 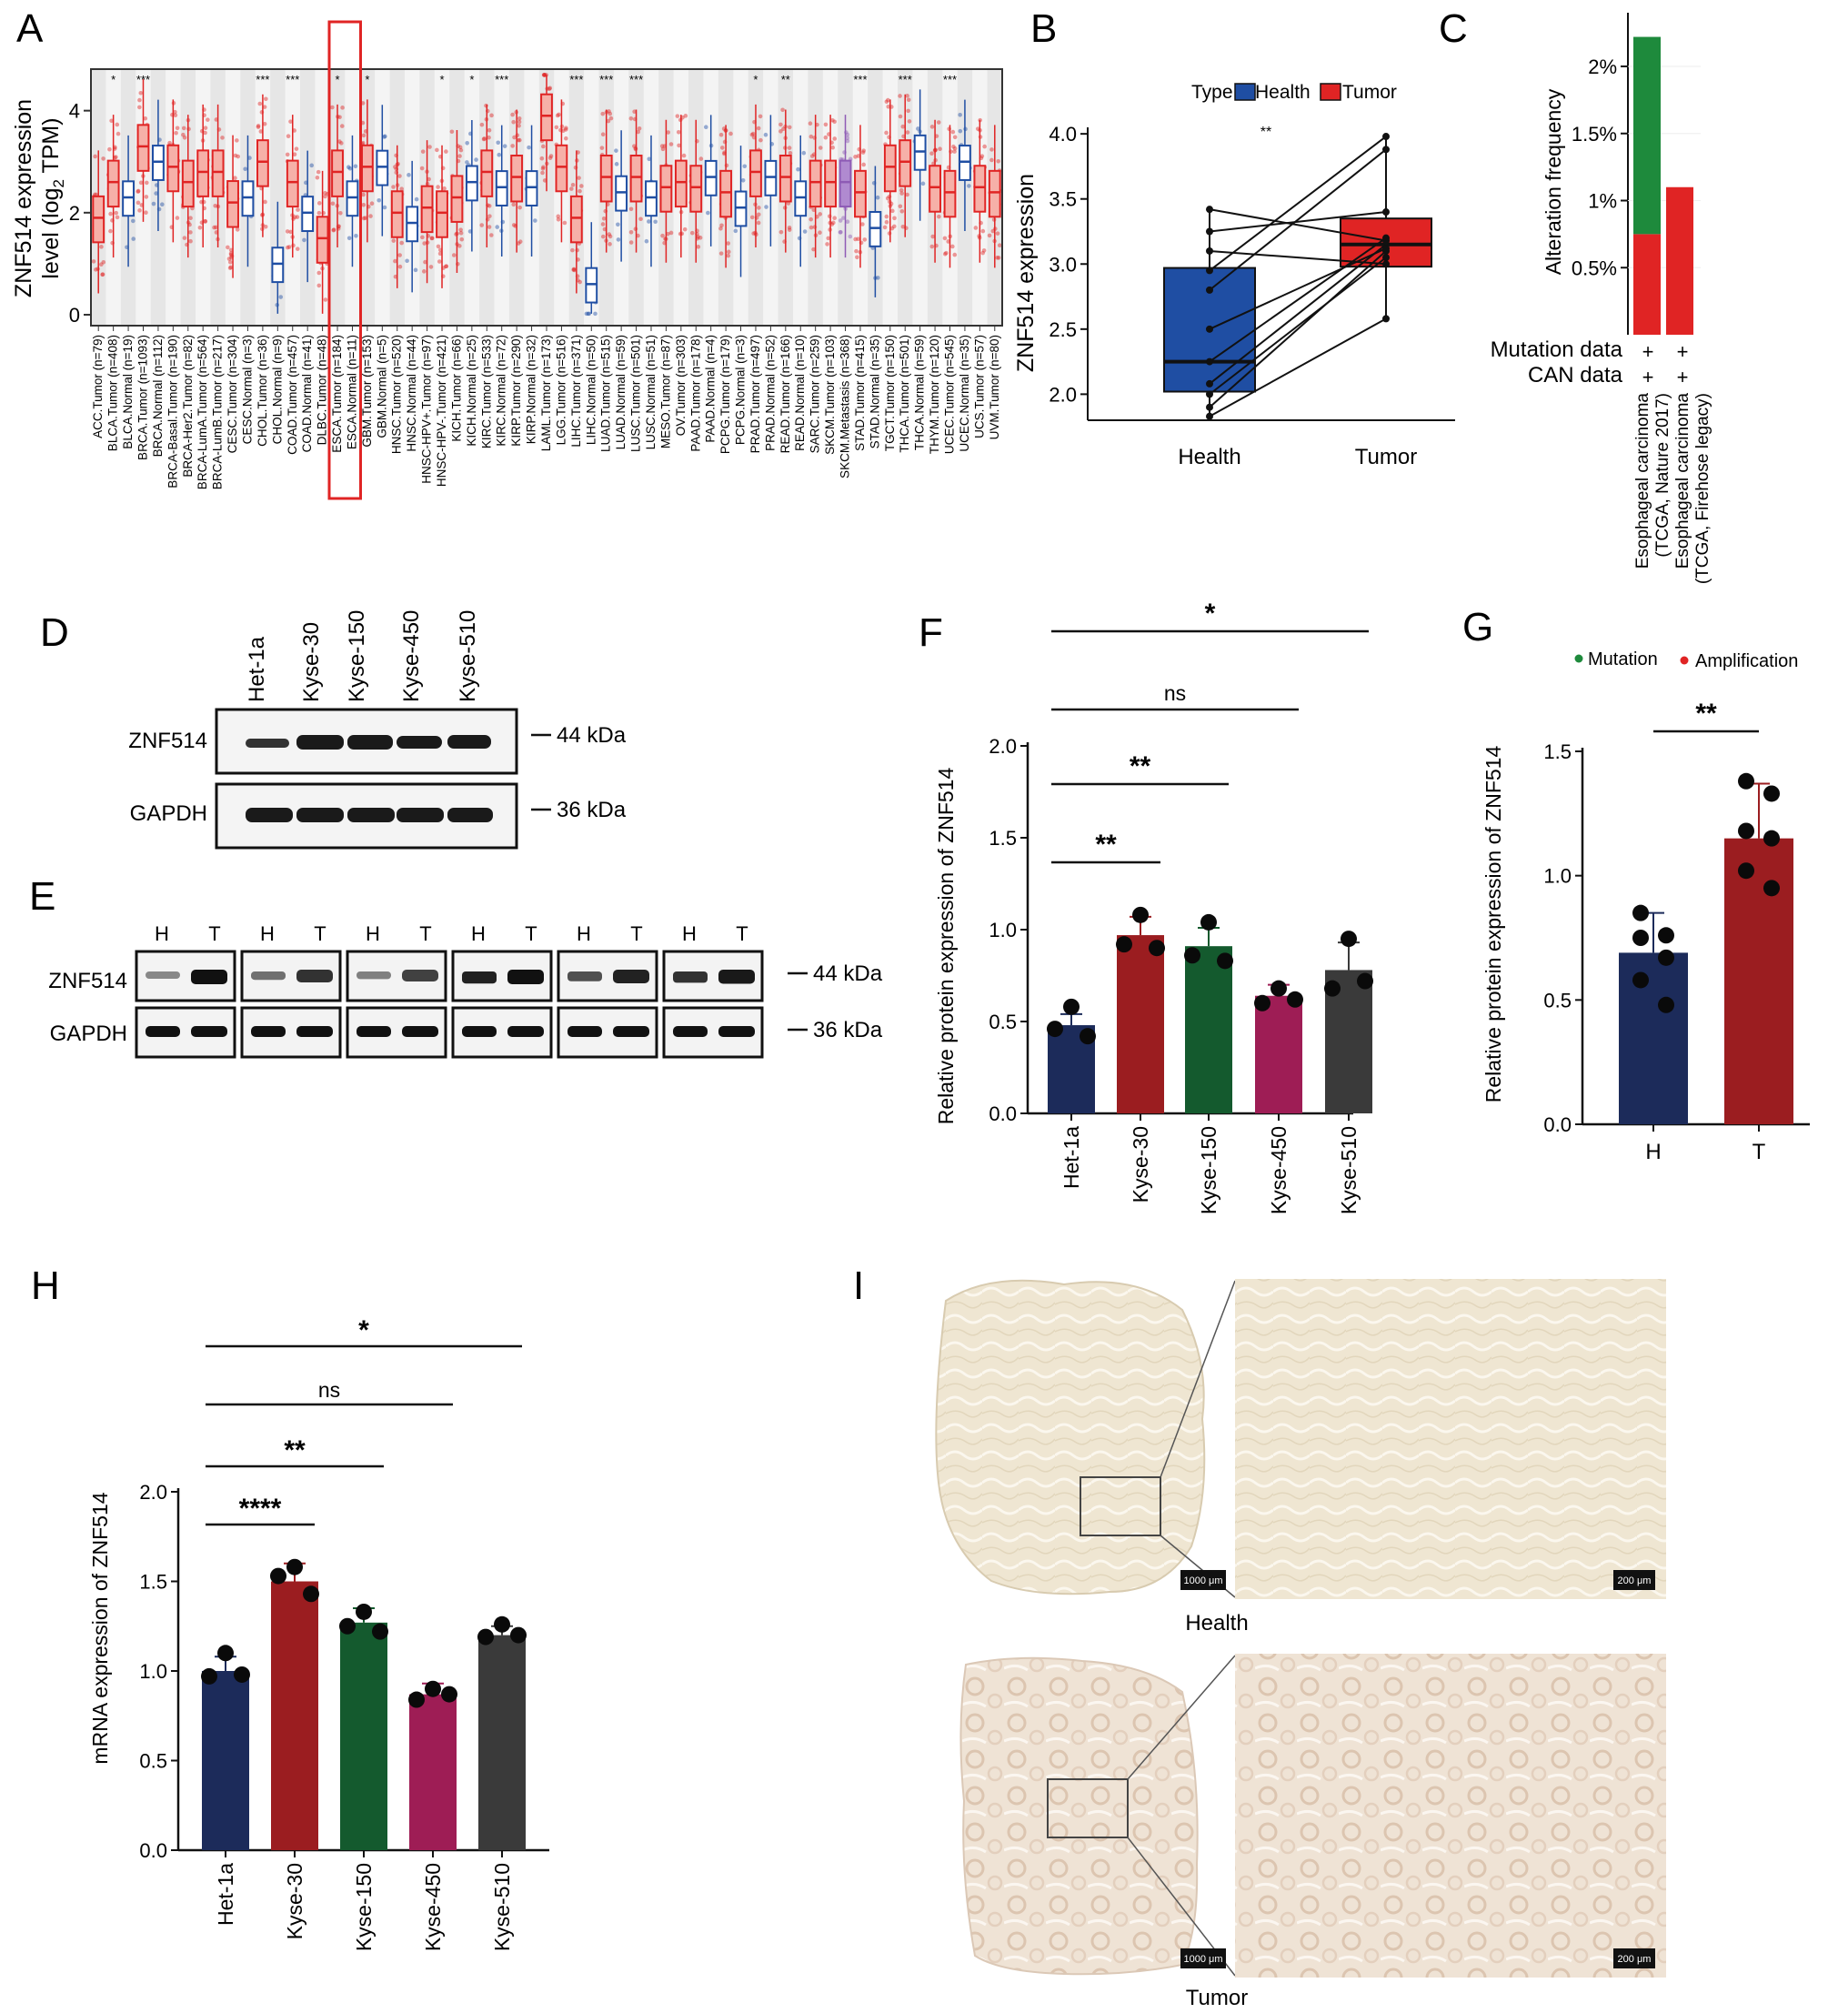 What do you see at coordinates (584, 933) in the screenshot?
I see `lane-label-h: H` at bounding box center [584, 933].